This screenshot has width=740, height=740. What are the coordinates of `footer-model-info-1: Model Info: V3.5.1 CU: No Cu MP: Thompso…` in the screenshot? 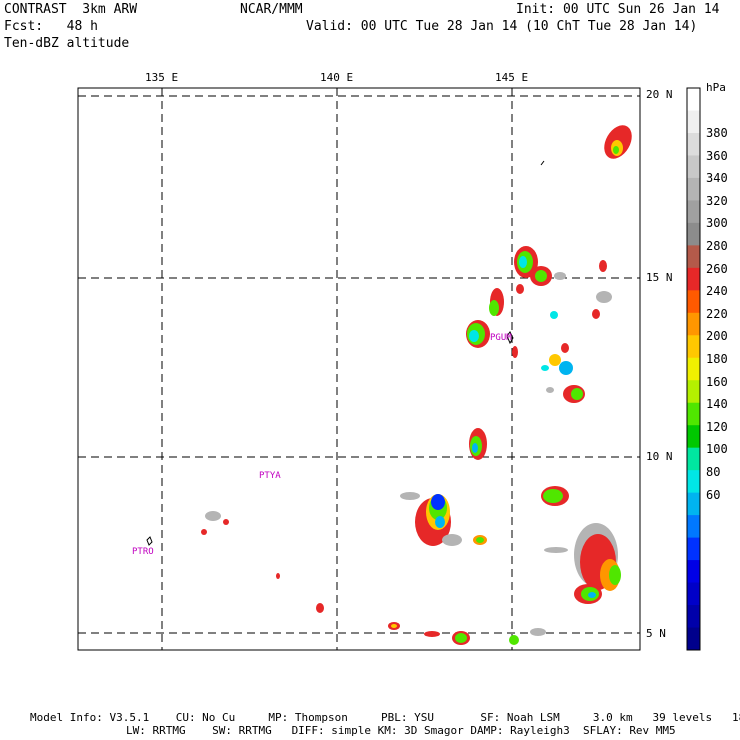 It's located at (385, 717).